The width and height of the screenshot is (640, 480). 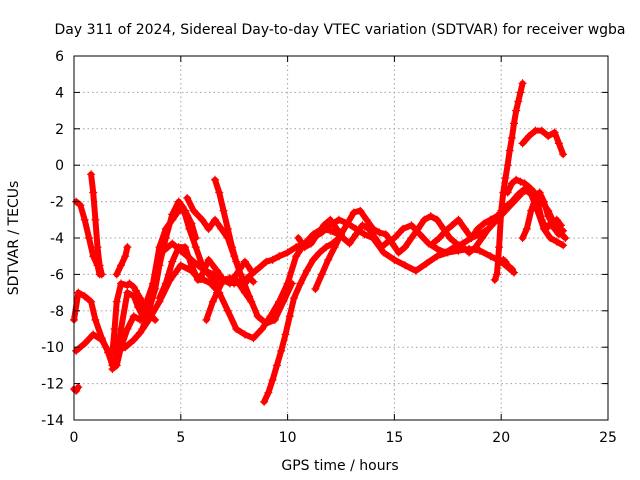 I want to click on y-tick-label: 4, so click(x=59, y=93).